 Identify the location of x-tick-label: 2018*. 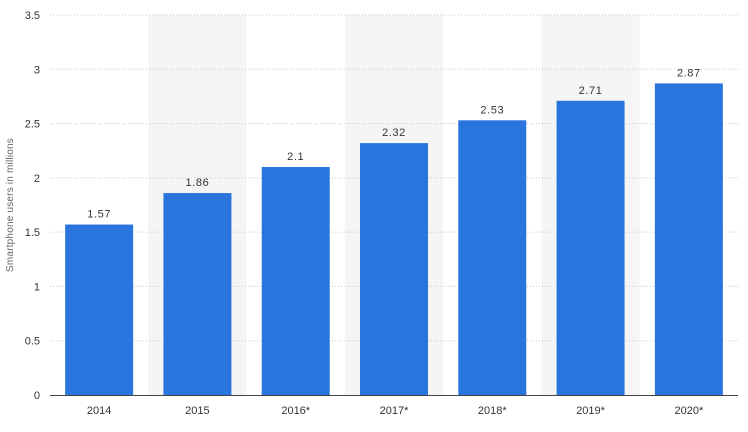
(492, 411).